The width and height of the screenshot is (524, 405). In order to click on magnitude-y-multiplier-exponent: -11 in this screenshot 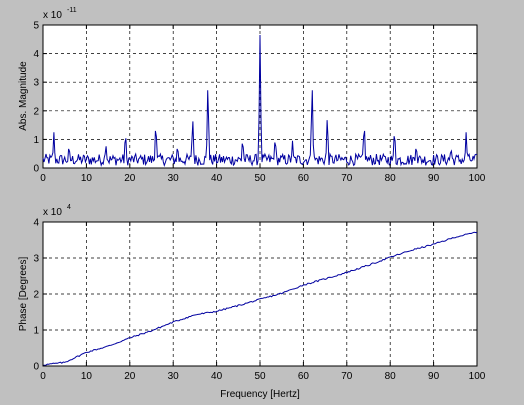, I will do `click(72, 10)`.